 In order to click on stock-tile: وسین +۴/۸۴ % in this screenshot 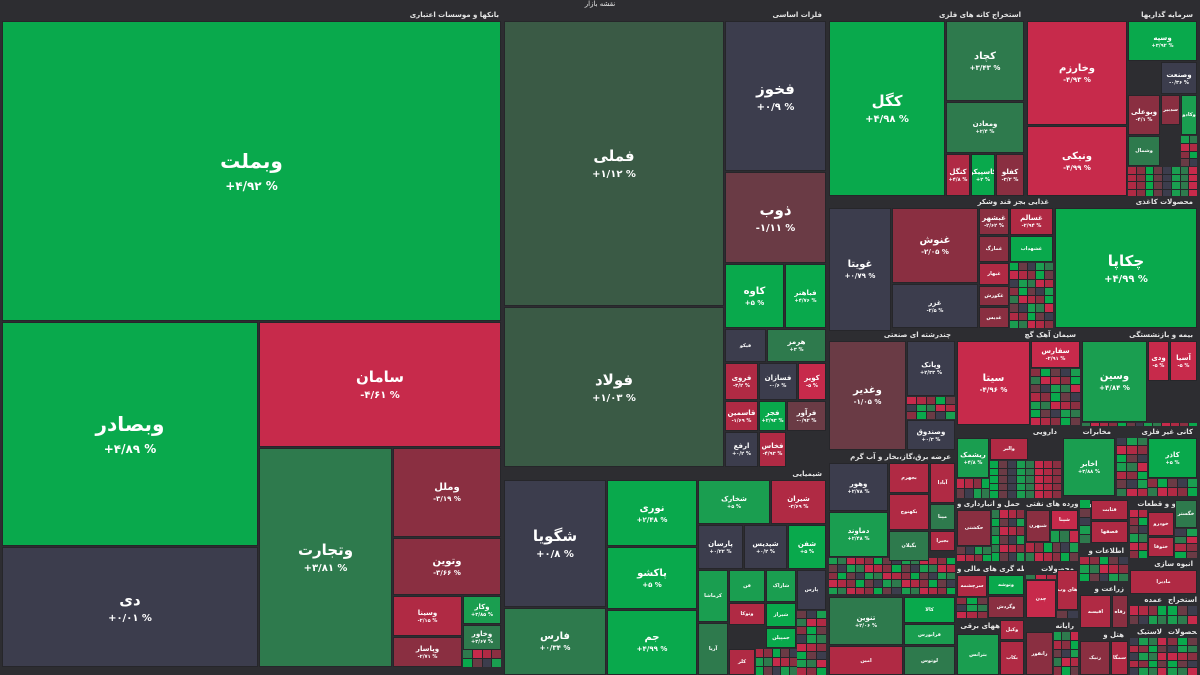, I will do `click(1114, 381)`.